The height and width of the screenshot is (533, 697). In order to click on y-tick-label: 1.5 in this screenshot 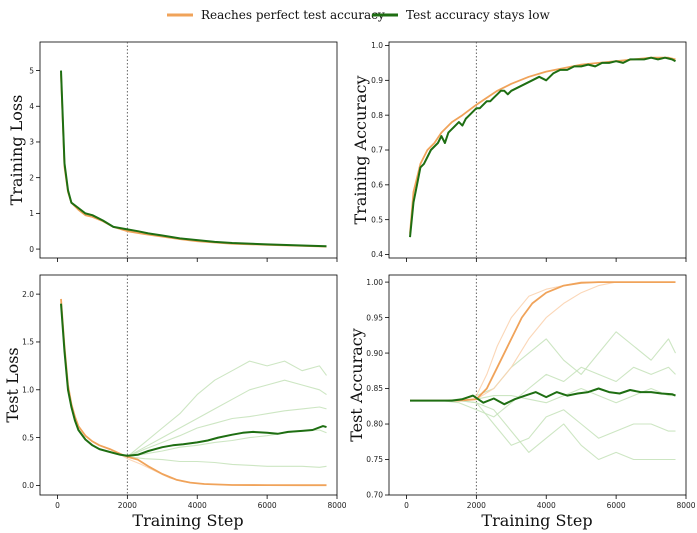, I will do `click(28, 342)`.